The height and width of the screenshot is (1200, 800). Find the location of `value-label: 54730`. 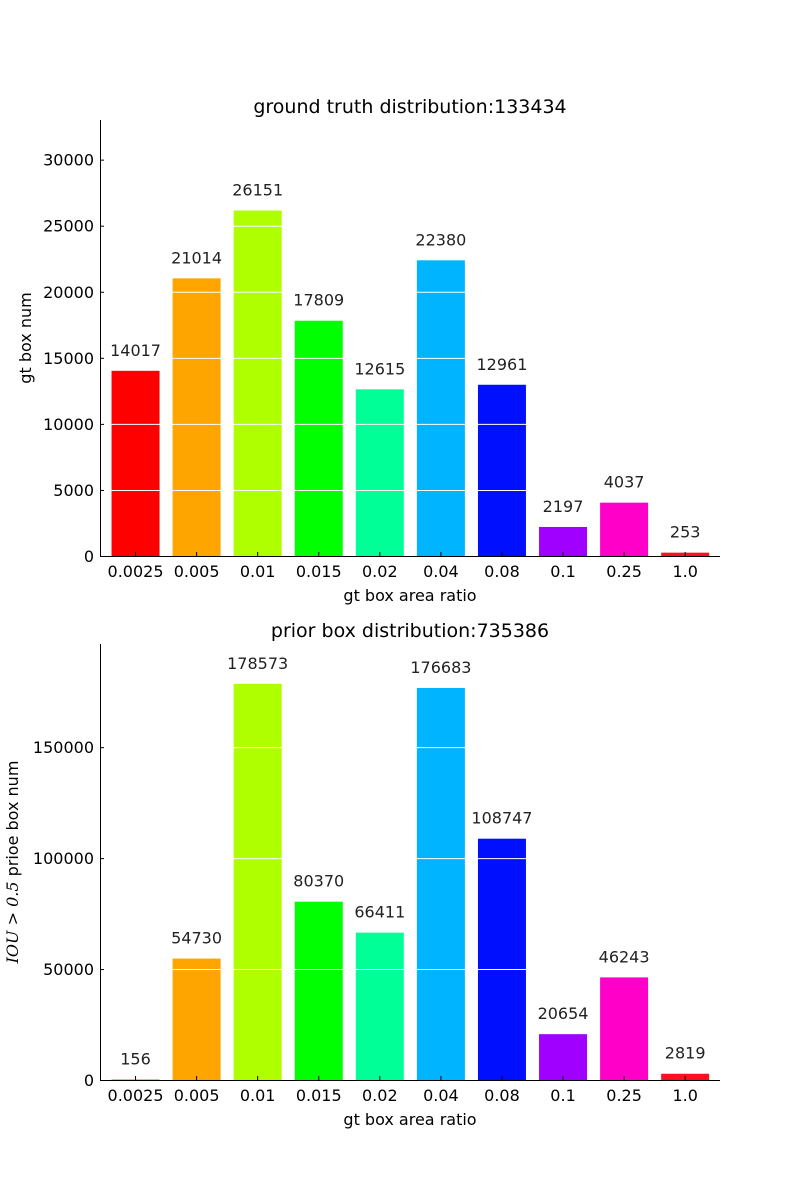

value-label: 54730 is located at coordinates (196, 938).